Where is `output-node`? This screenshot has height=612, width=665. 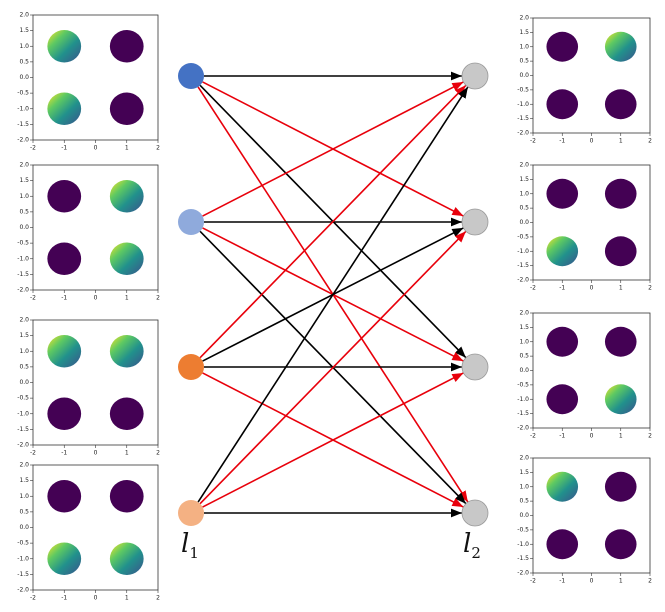 output-node is located at coordinates (475, 76).